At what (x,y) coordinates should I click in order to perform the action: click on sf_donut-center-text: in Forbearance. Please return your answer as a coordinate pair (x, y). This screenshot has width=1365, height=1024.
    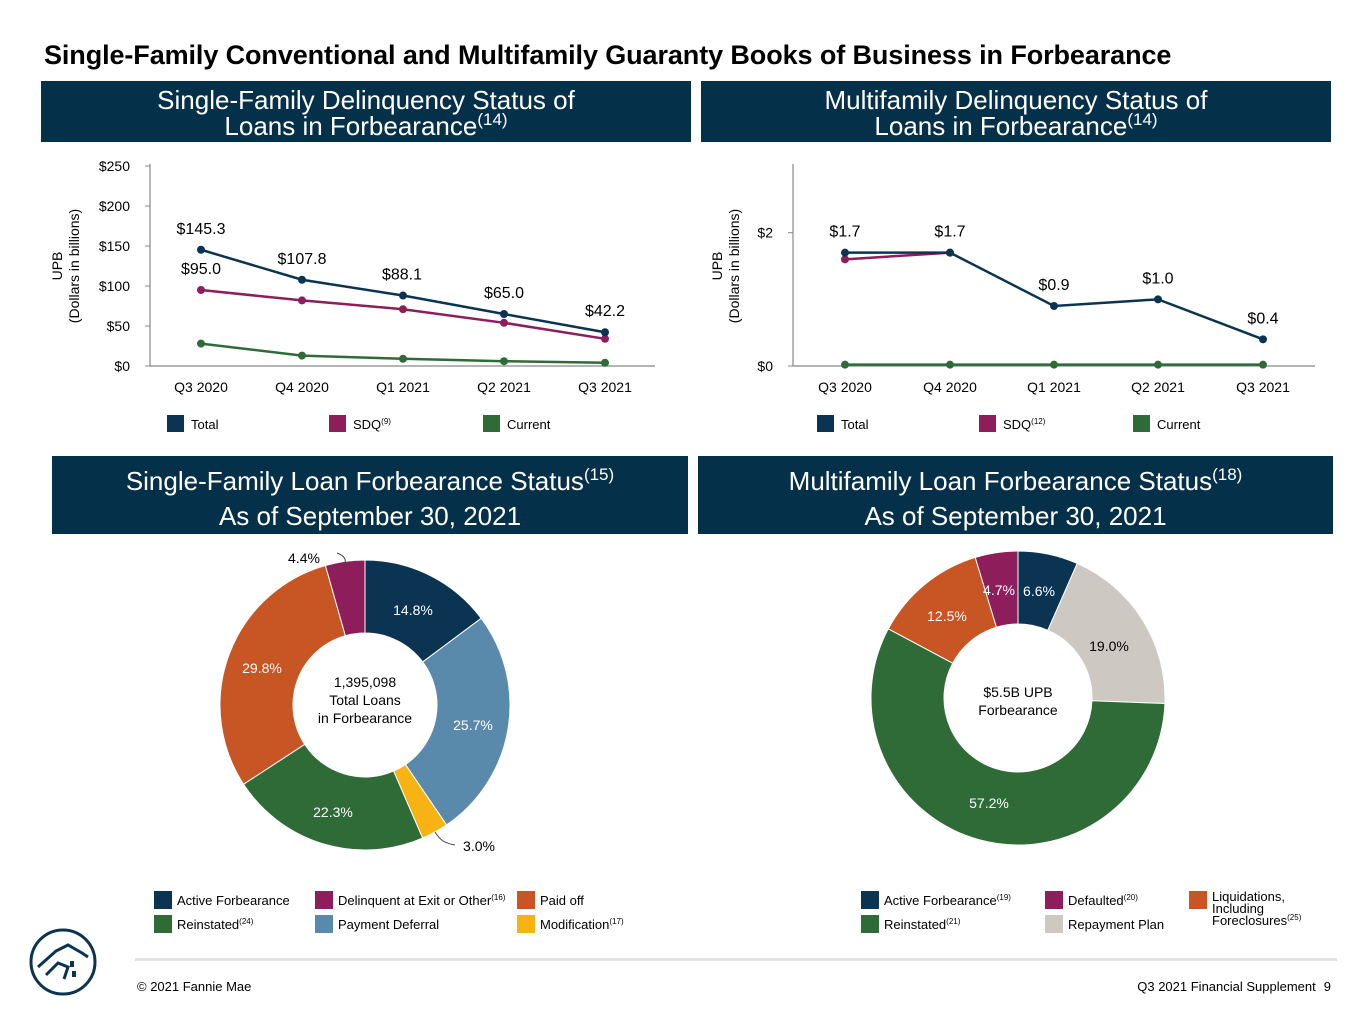
    Looking at the image, I should click on (365, 718).